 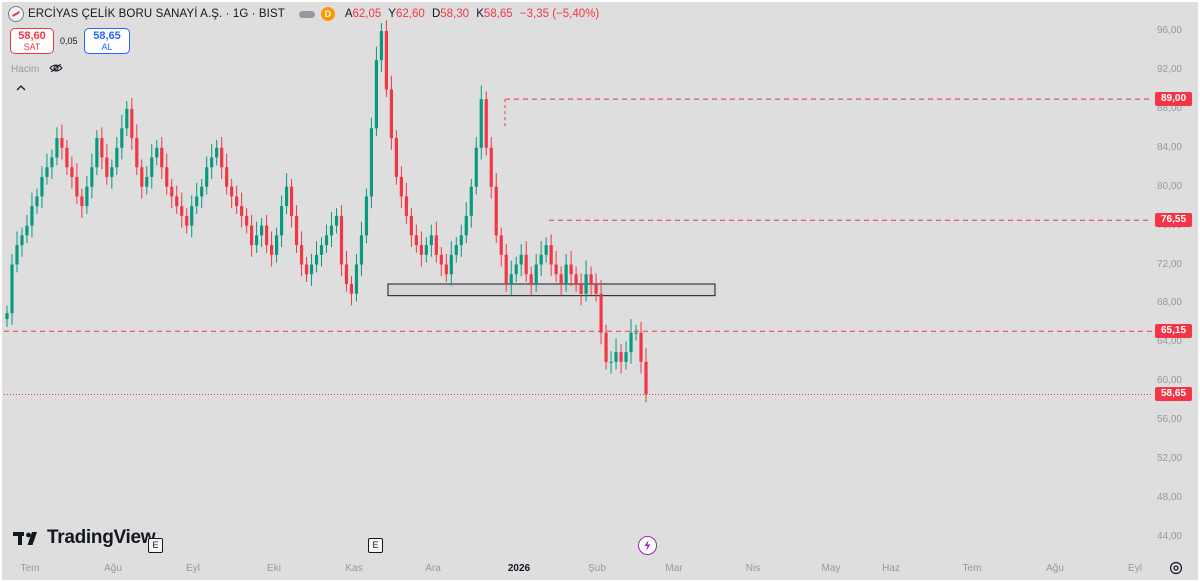 What do you see at coordinates (21, 88) in the screenshot?
I see `chevron-up-icon` at bounding box center [21, 88].